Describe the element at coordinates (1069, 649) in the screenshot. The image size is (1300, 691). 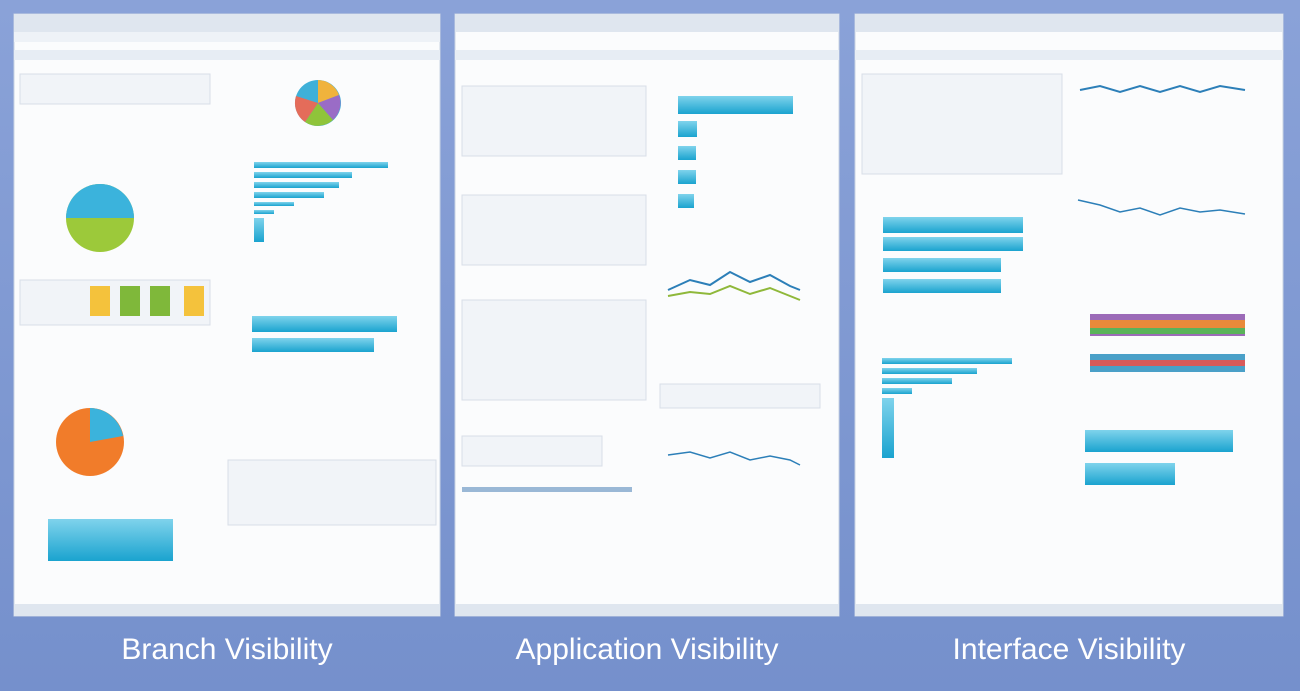
I see `panel-caption: Interface Visibility` at that location.